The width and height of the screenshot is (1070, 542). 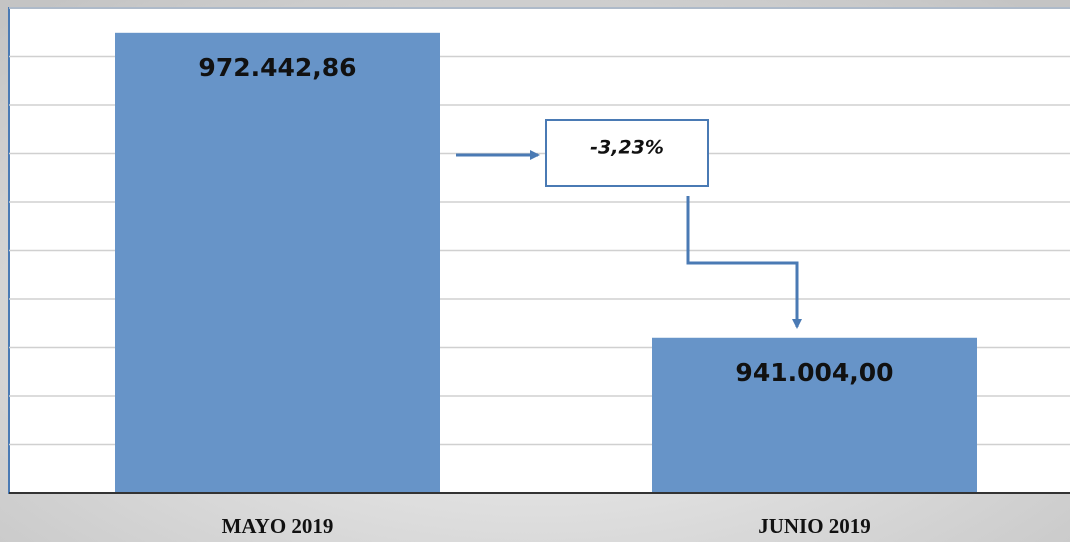 I want to click on annotation: -3,23%, so click(x=627, y=148).